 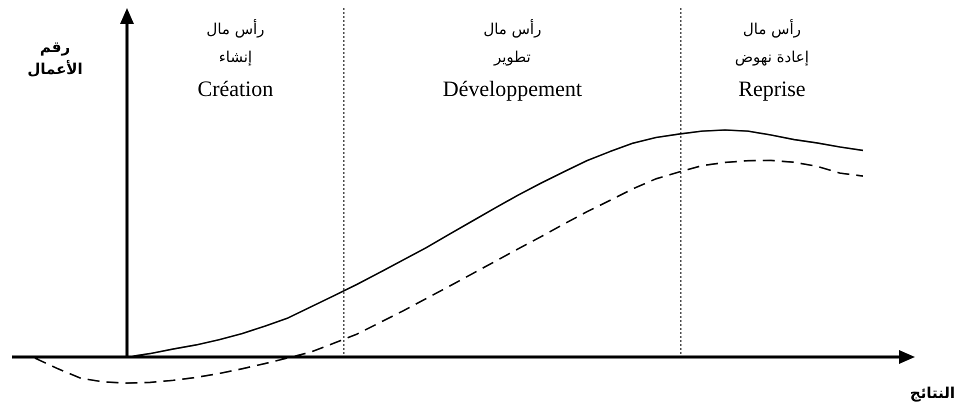 I want to click on xlabel: النتائج, so click(x=932, y=393).